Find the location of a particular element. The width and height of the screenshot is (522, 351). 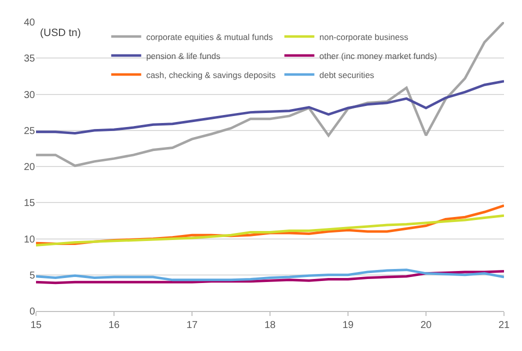

x-tick-label: 17 is located at coordinates (192, 325).